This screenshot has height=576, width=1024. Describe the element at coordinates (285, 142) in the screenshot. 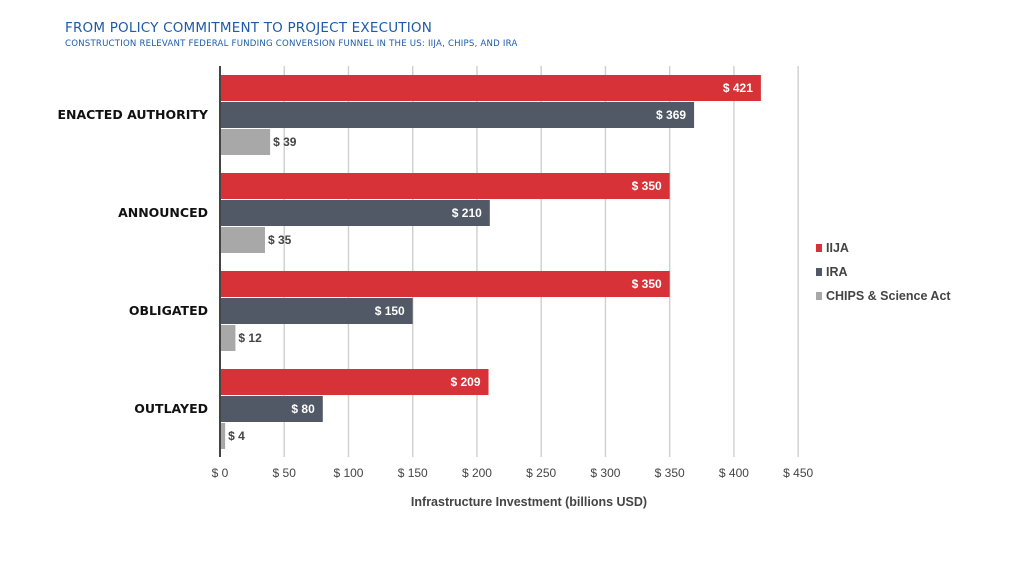

I see `value-label-chips-science-act-enacted-authority: $ 39` at that location.